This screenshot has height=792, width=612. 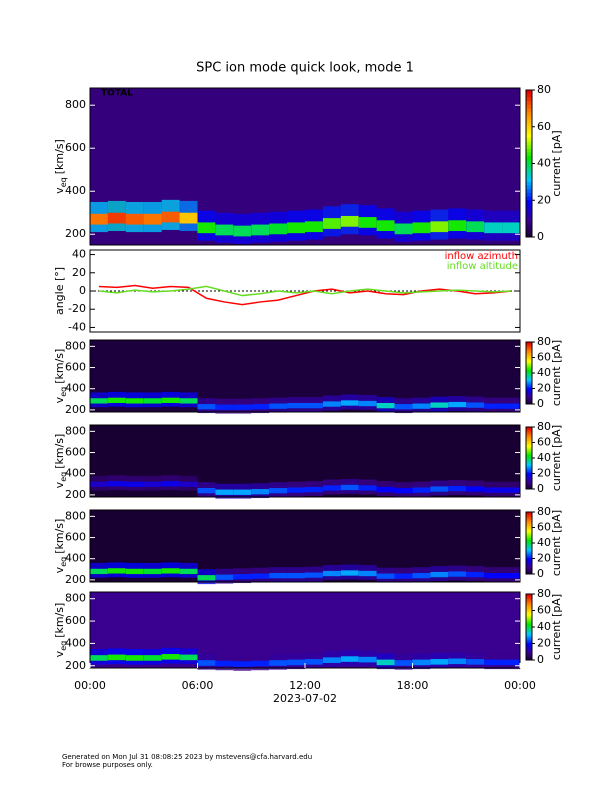 What do you see at coordinates (75, 388) in the screenshot?
I see `y-tick-label: 400` at bounding box center [75, 388].